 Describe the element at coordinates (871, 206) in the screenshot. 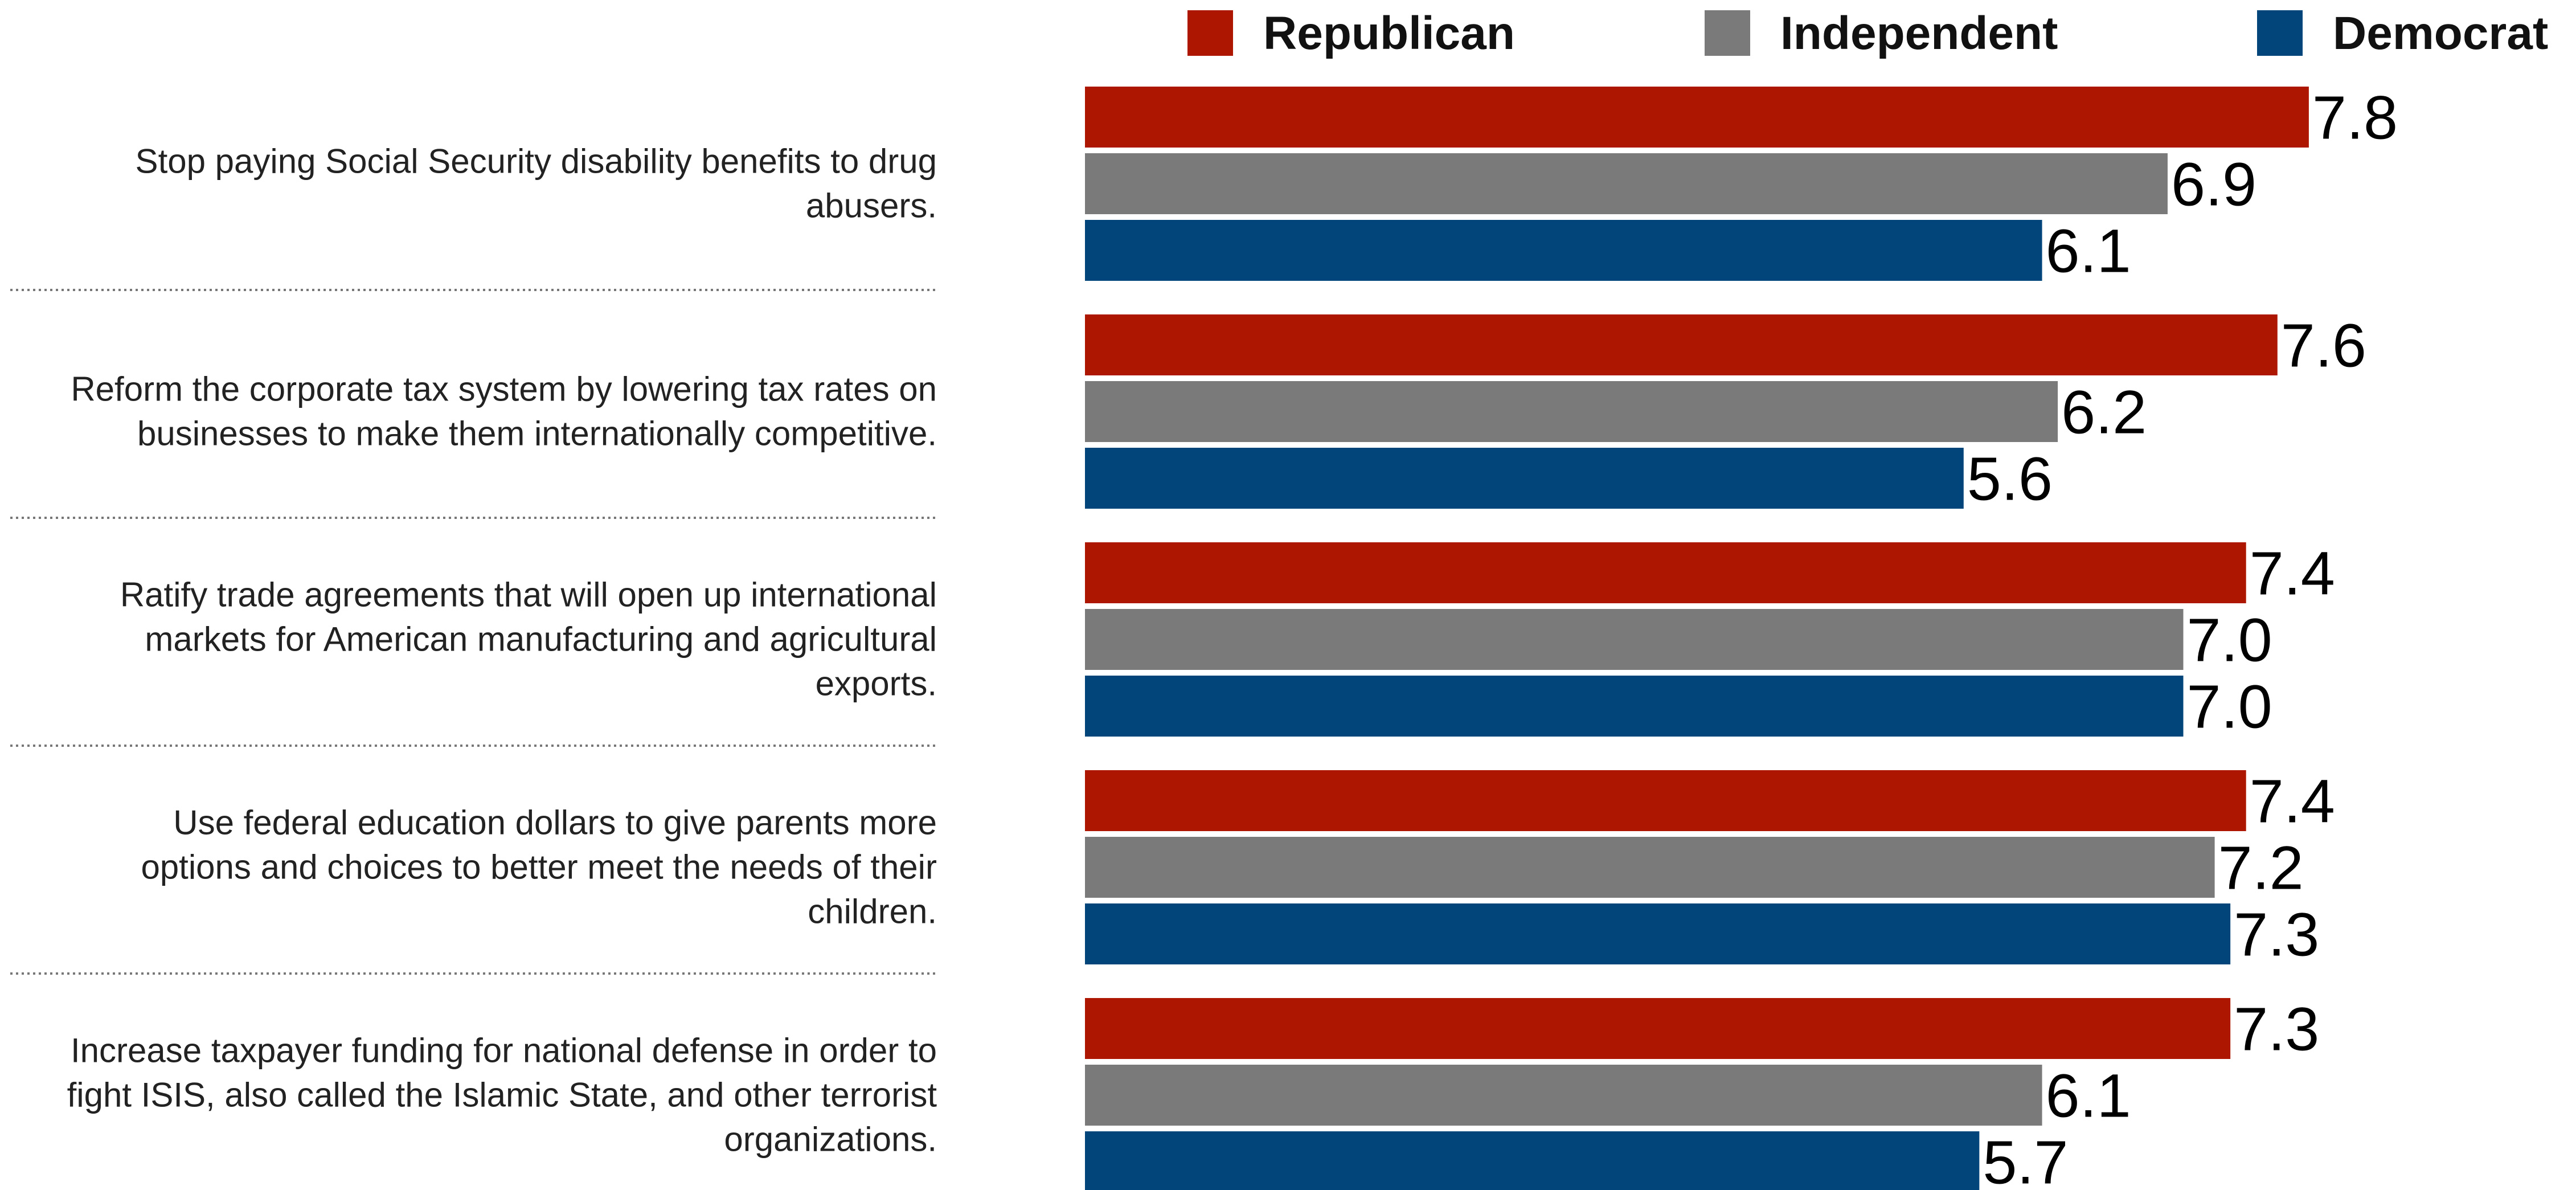

I see `category-label: abusers.` at that location.